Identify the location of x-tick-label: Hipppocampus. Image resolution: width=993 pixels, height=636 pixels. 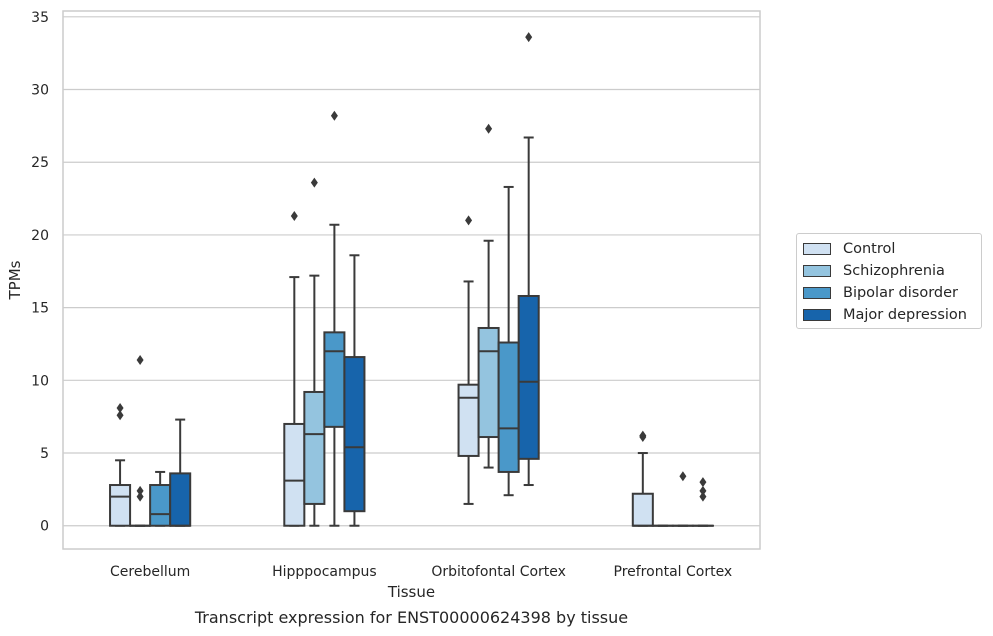
(324, 572).